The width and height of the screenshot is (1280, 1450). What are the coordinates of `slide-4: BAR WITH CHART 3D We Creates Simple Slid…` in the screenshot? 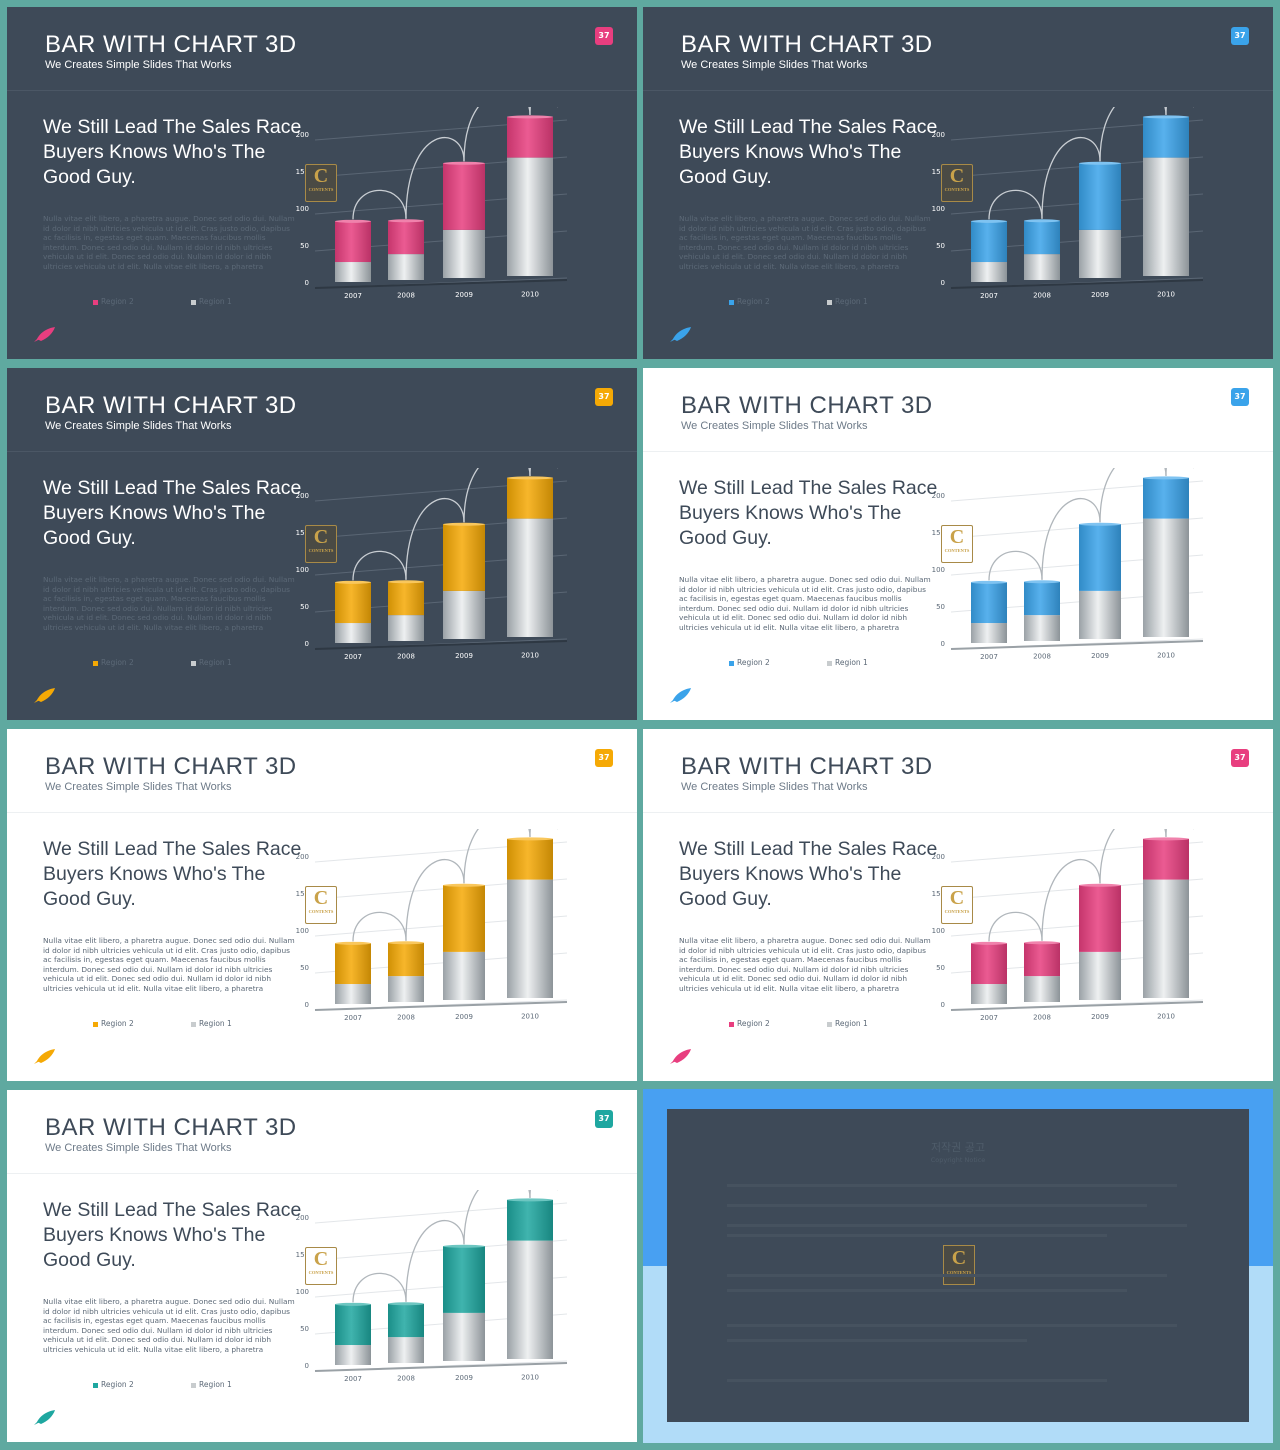 It's located at (958, 544).